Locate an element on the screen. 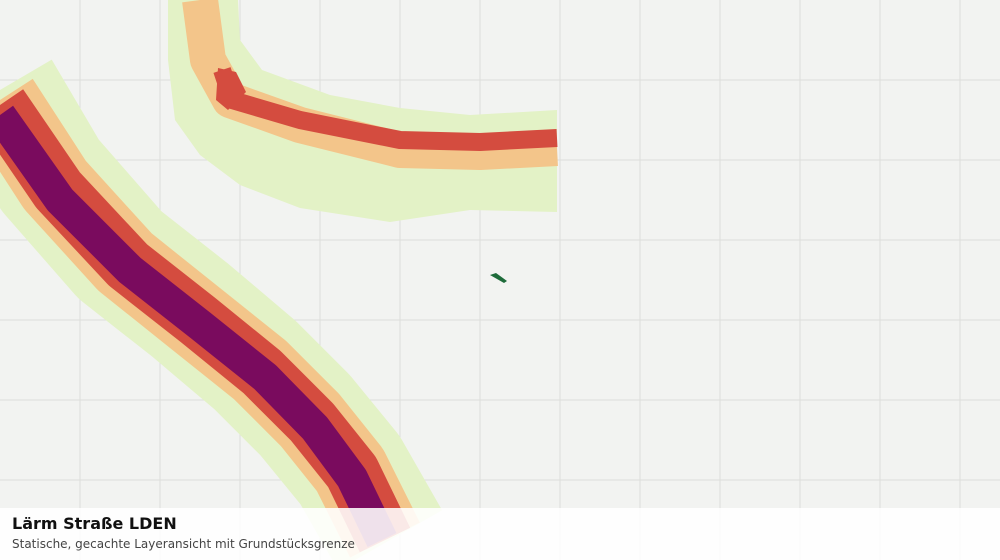 The image size is (1000, 560). noise-upper-end is located at coordinates (231, 89).